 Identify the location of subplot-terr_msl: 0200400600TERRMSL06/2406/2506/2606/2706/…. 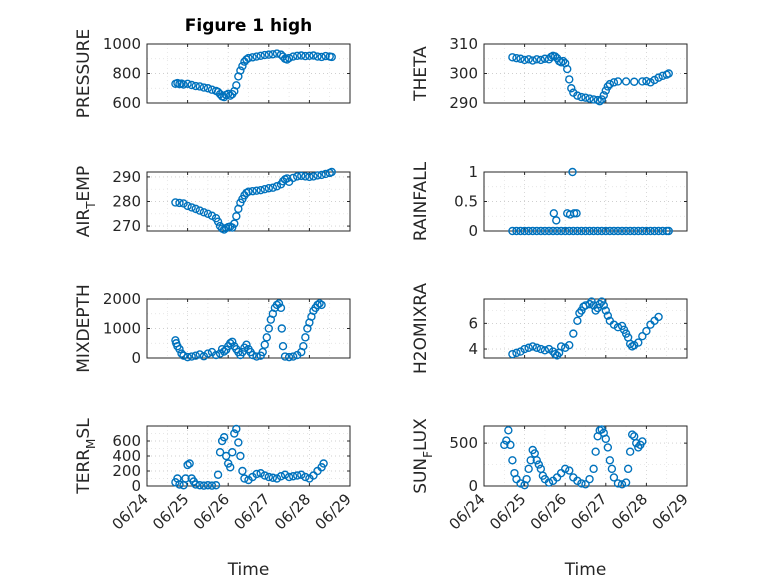
(214, 499).